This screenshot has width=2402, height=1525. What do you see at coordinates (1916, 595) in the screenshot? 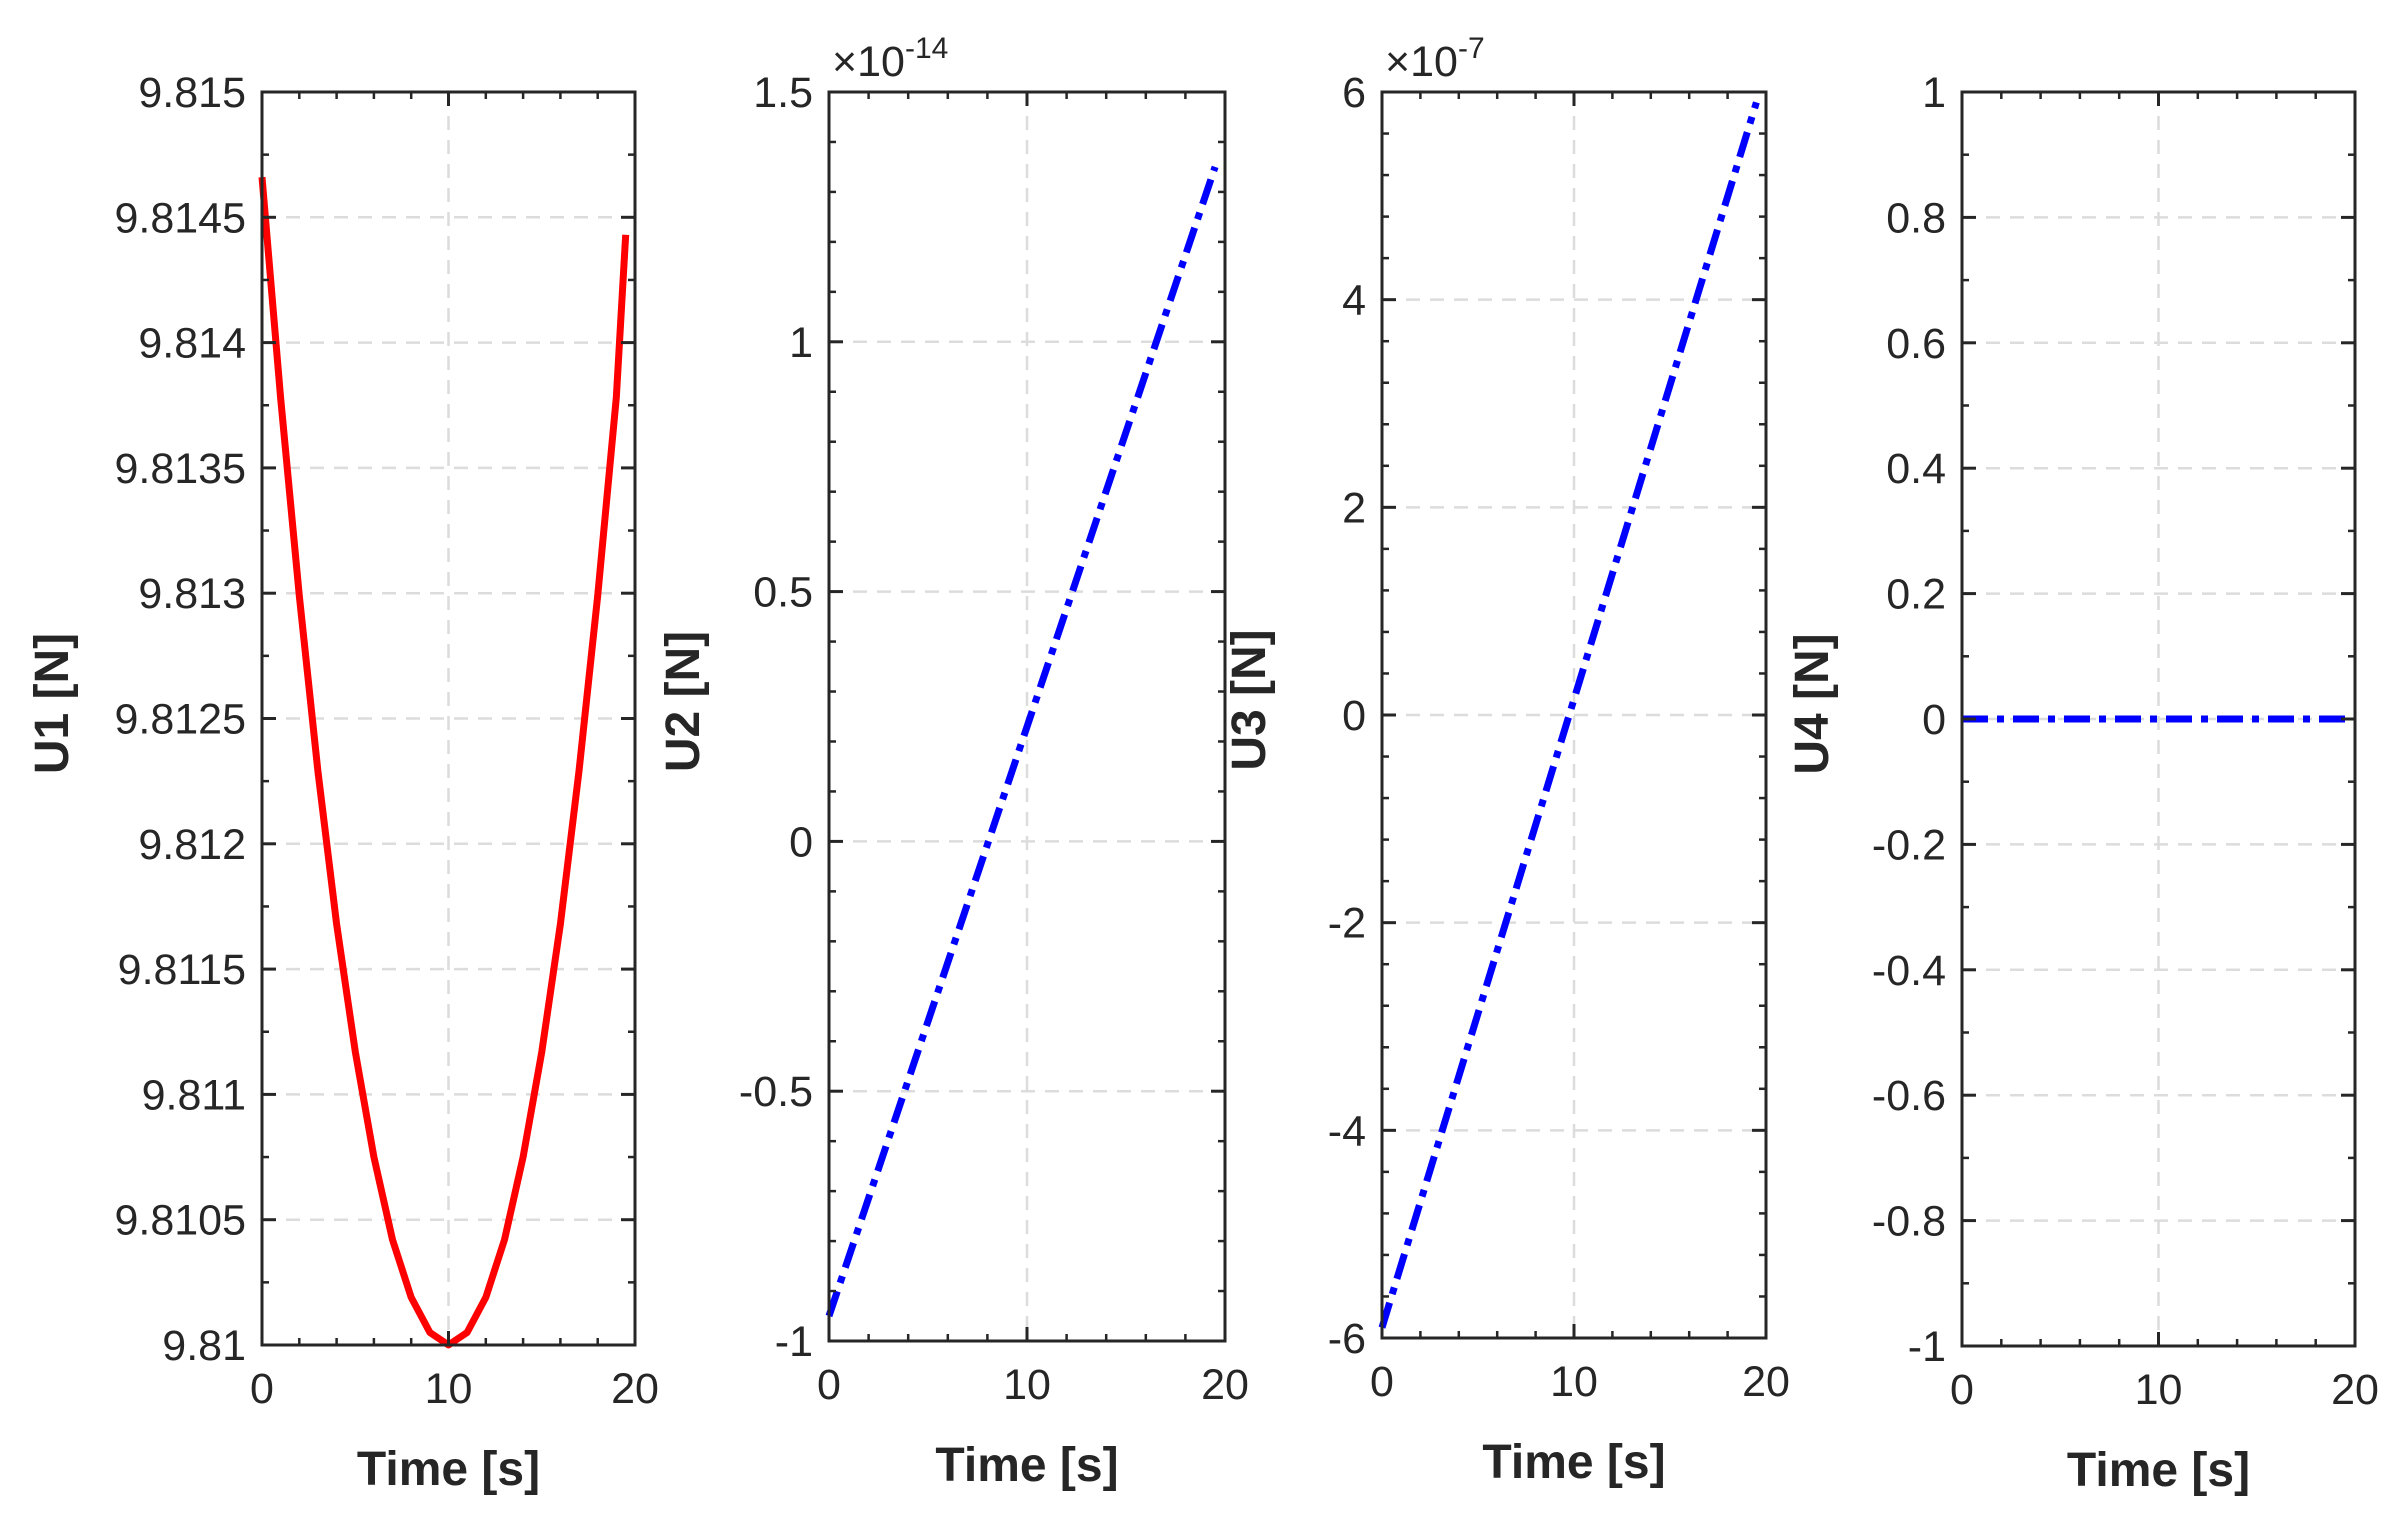
I see `y-tick-label: 0.2` at bounding box center [1916, 595].